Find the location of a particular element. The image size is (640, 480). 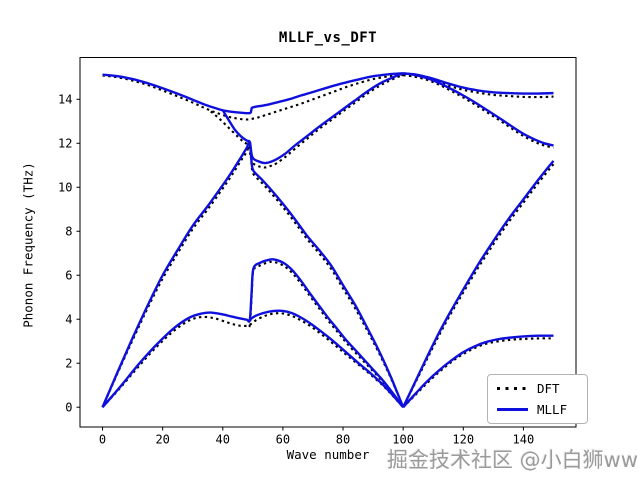

x-tick-label: 140 is located at coordinates (524, 440).